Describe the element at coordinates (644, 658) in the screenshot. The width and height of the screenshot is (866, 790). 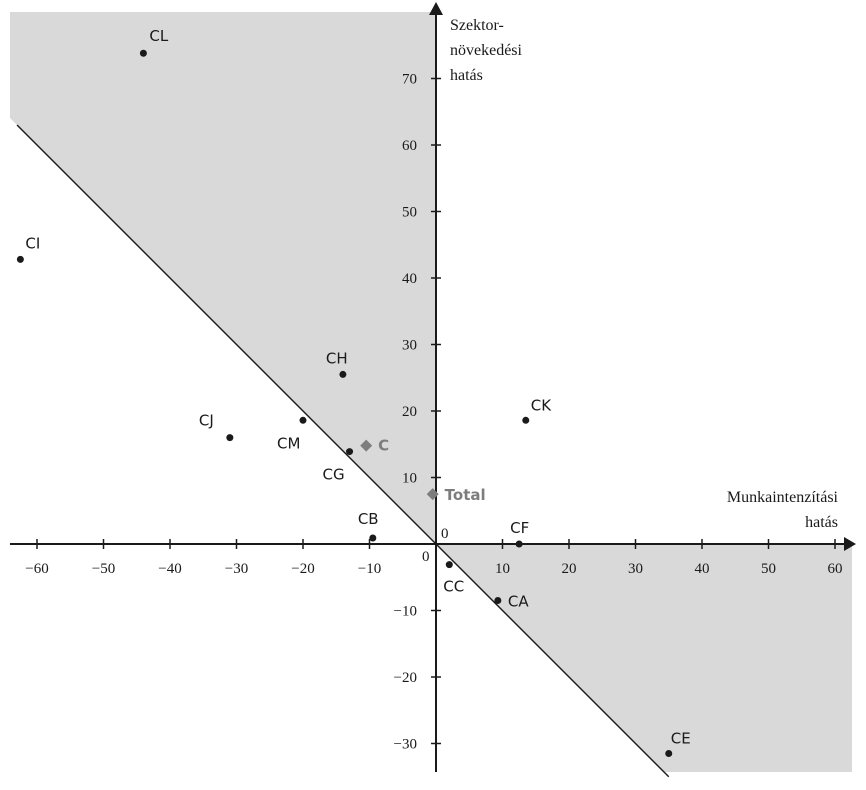
I see `shaded-region-lower` at that location.